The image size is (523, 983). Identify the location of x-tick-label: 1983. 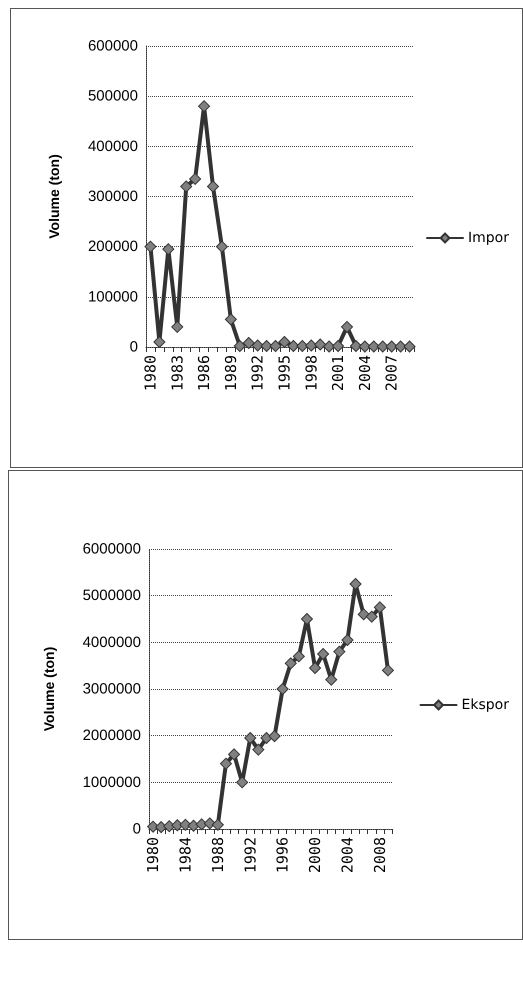
(177, 373).